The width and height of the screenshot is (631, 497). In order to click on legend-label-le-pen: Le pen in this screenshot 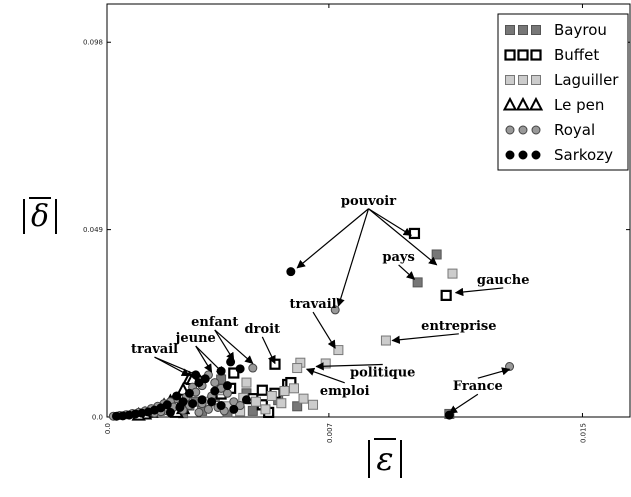, I will do `click(579, 105)`.